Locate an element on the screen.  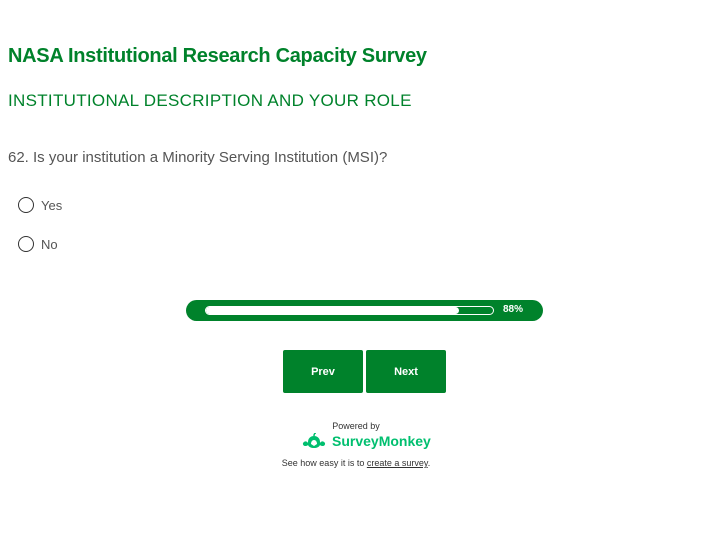
progress-track is located at coordinates (349, 310).